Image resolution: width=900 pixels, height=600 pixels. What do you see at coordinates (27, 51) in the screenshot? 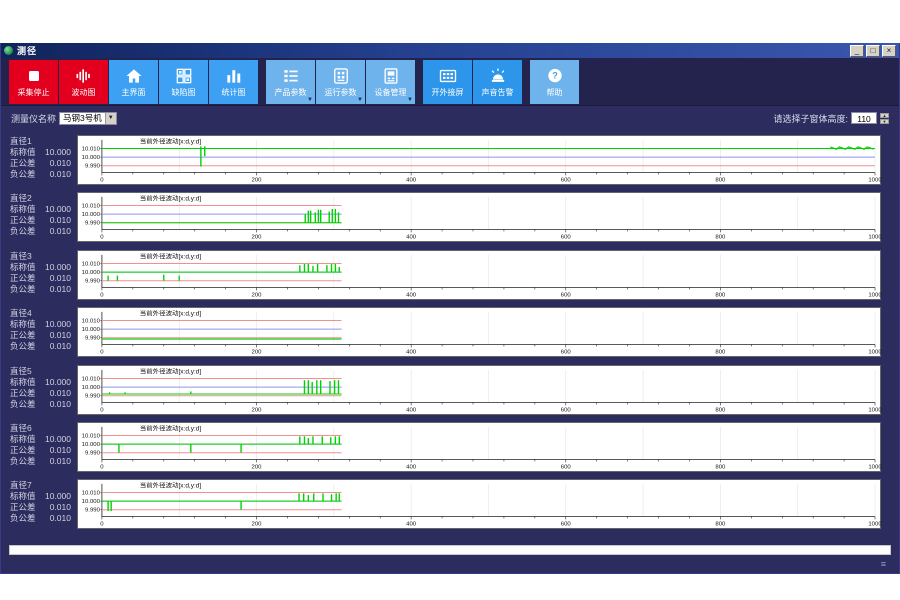
I see `window-title: 测径` at bounding box center [27, 51].